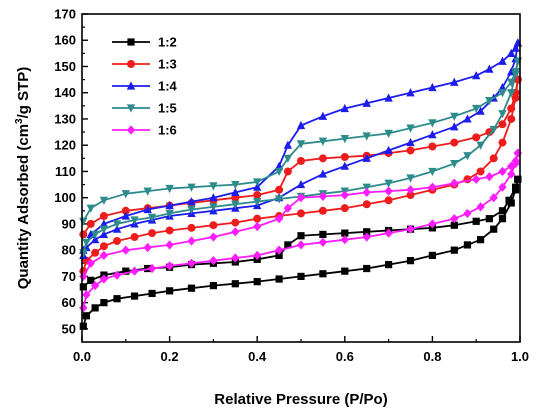  What do you see at coordinates (300, 399) in the screenshot?
I see `x-axis-title: Relative Pressure (P/Po)` at bounding box center [300, 399].